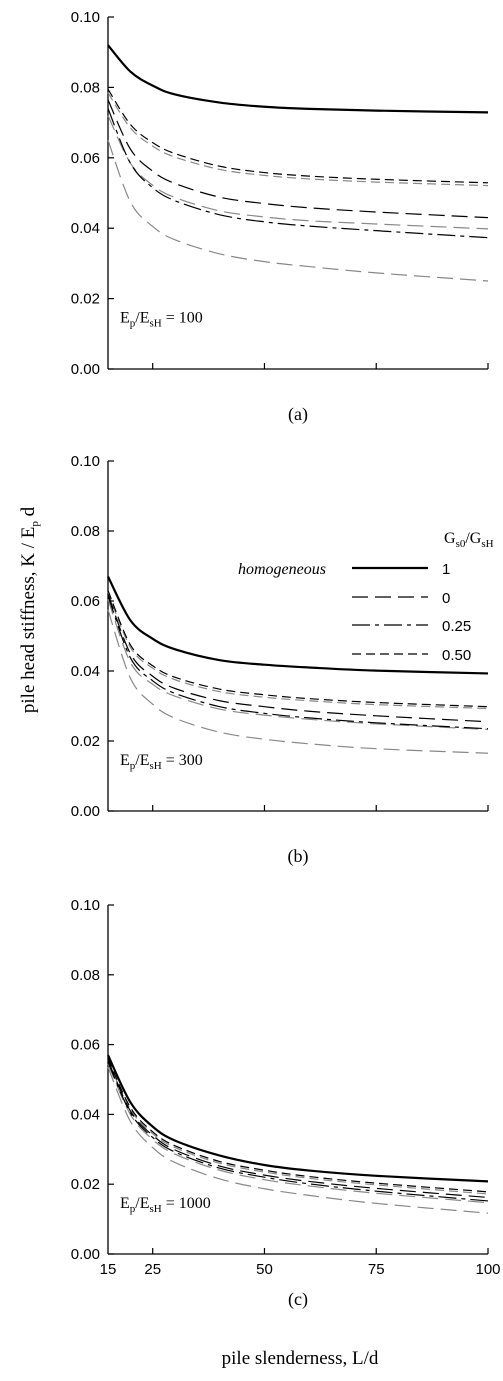 The width and height of the screenshot is (503, 1381). What do you see at coordinates (161, 320) in the screenshot?
I see `stiffness-ratio-annotation: Ep/EsH = 100` at bounding box center [161, 320].